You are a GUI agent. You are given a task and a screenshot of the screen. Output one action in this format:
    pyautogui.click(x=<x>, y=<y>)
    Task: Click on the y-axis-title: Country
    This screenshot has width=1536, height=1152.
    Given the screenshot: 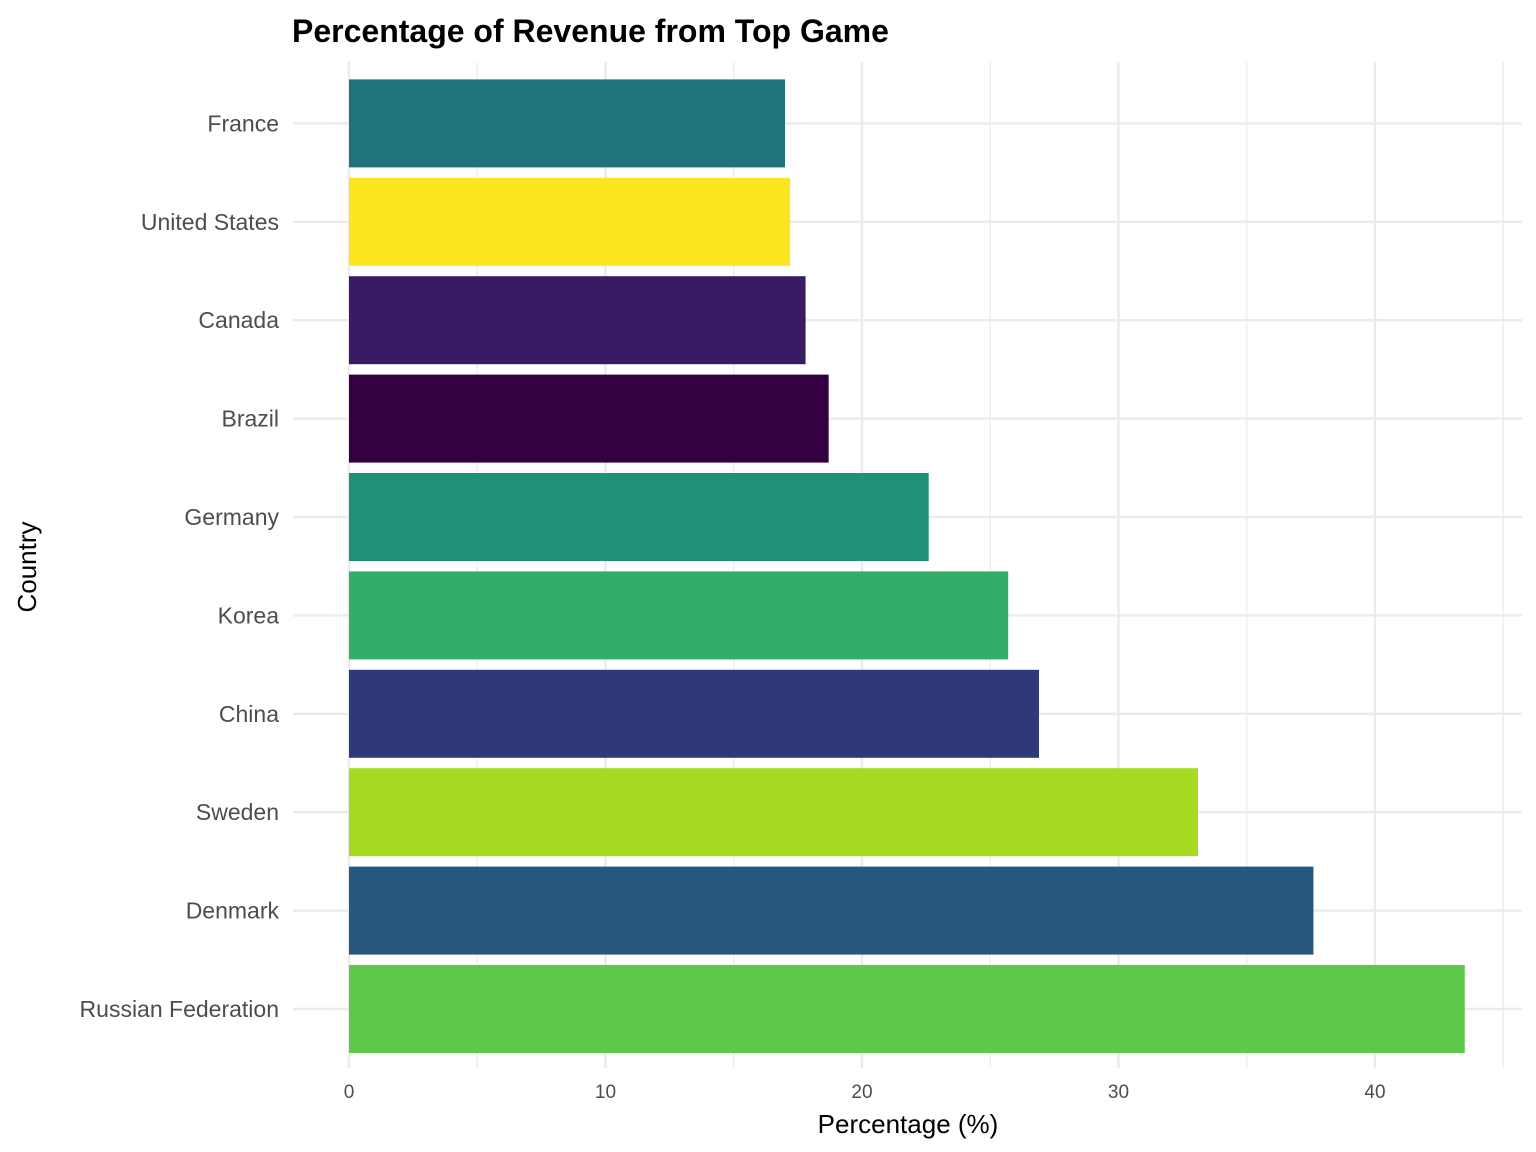 What is the action you would take?
    pyautogui.click(x=27, y=566)
    